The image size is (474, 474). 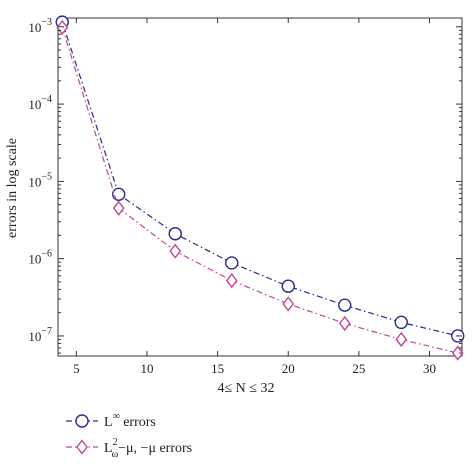 I want to click on x-tick-label: 15, so click(x=217, y=368).